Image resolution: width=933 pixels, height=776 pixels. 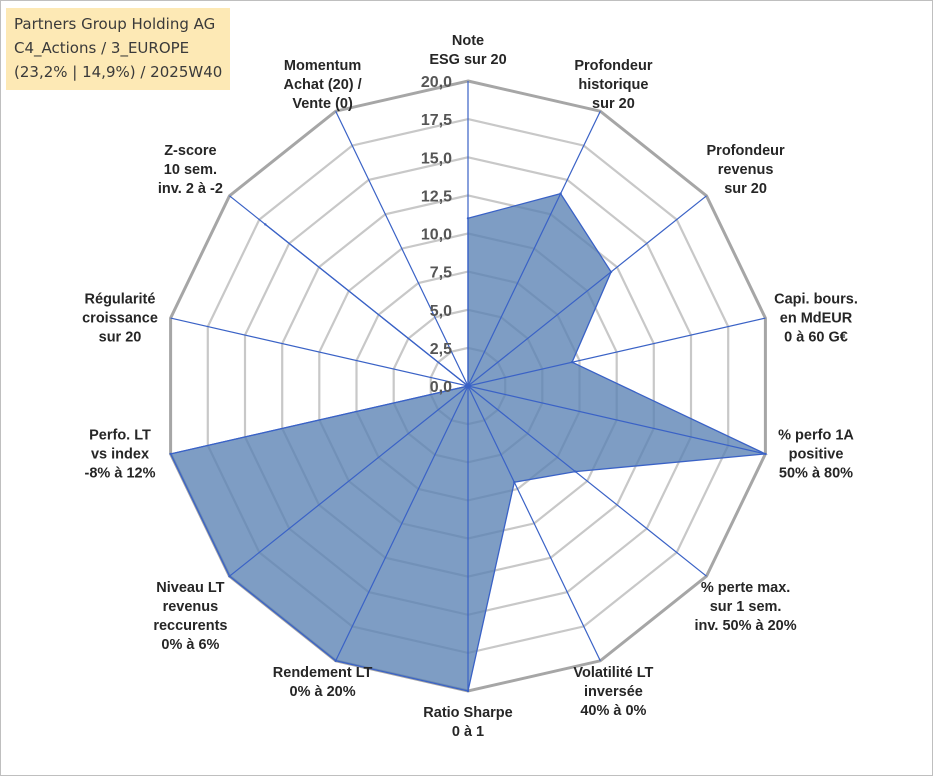 What do you see at coordinates (467, 722) in the screenshot?
I see `axis-label: Ratio Sharpe 0 à 1` at bounding box center [467, 722].